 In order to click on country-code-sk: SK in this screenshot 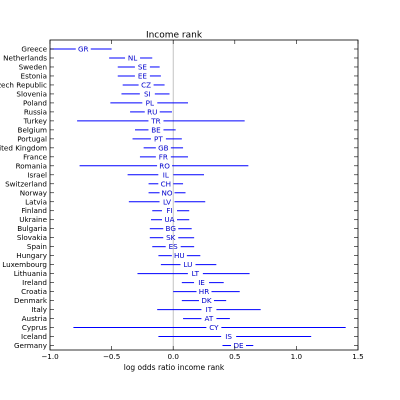, I will do `click(171, 237)`.